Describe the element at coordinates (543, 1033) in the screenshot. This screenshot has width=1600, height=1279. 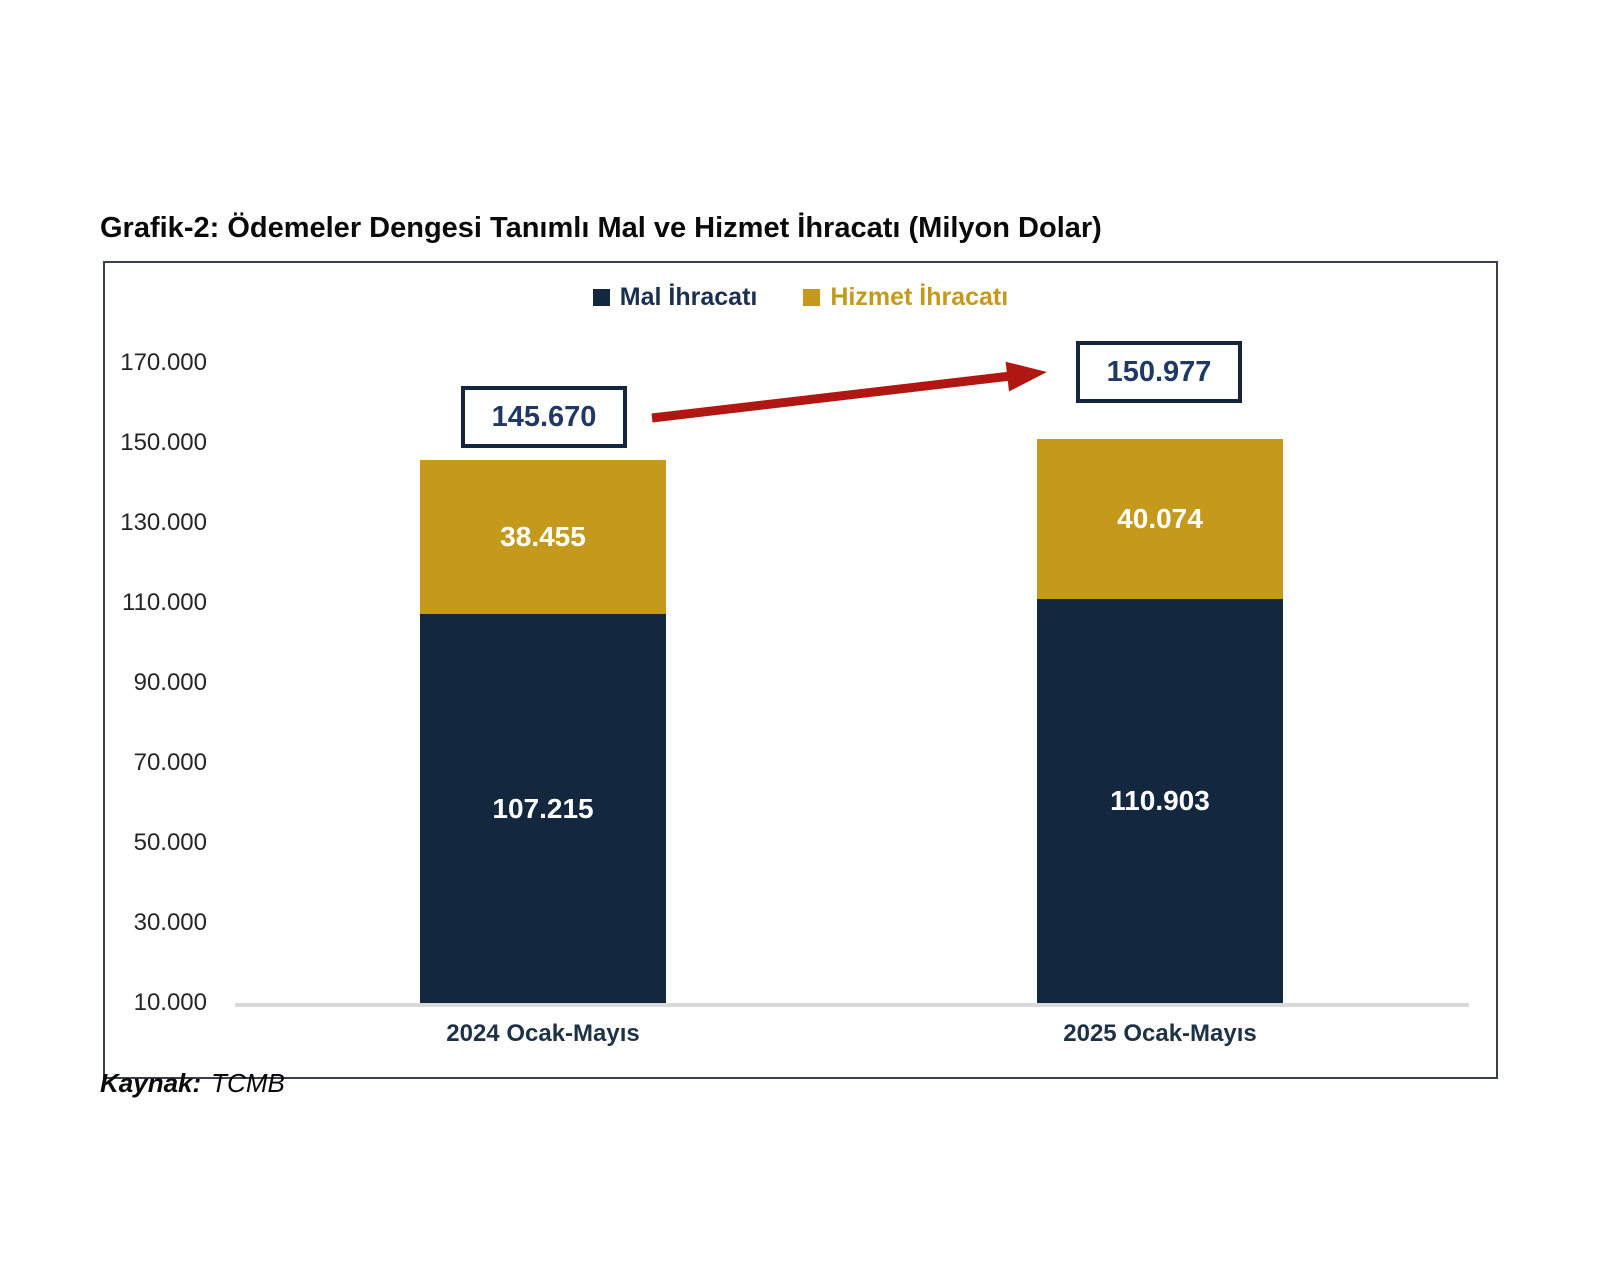
I see `x-axis-category-label: 2024 Ocak-Mayıs` at that location.